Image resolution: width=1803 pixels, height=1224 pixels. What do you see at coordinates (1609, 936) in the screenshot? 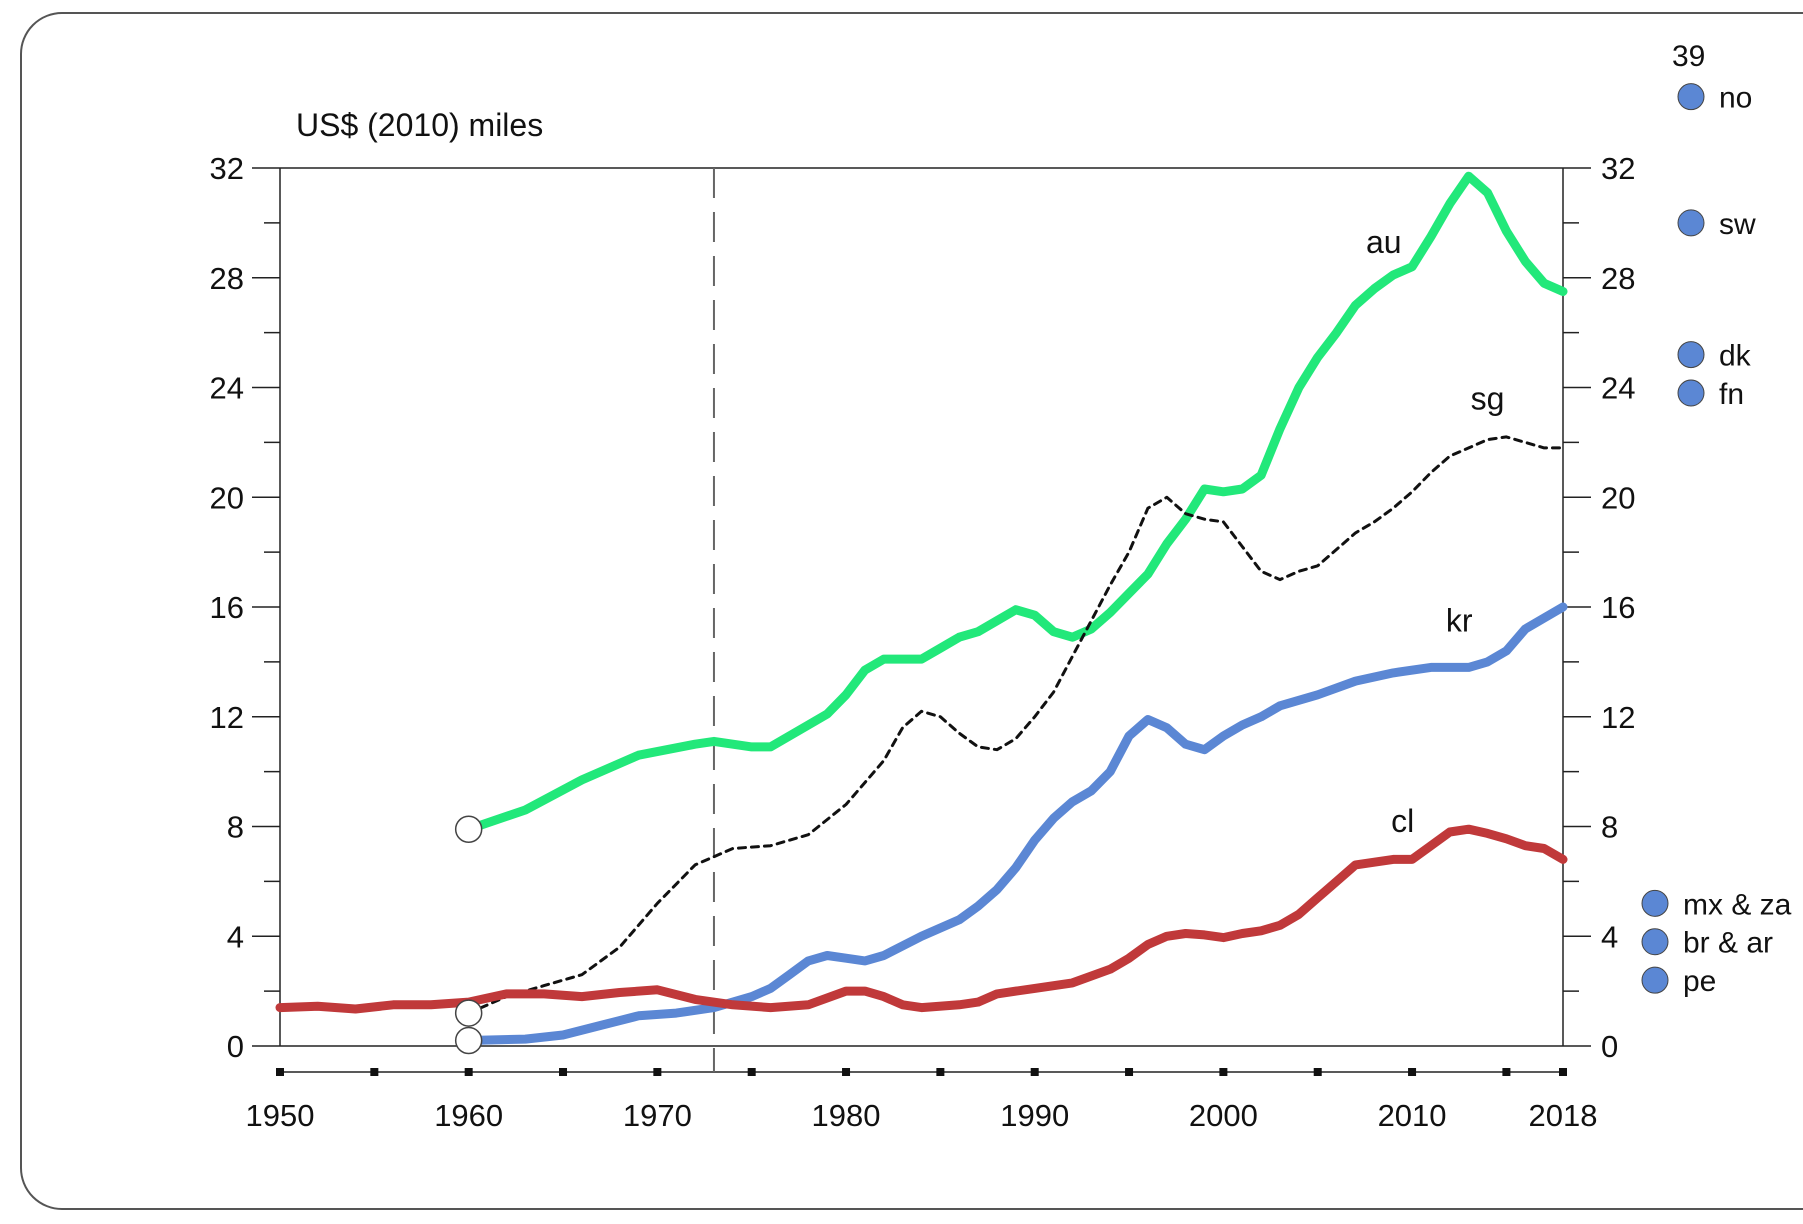
I see `y-tick-label-right: 4` at bounding box center [1609, 936].